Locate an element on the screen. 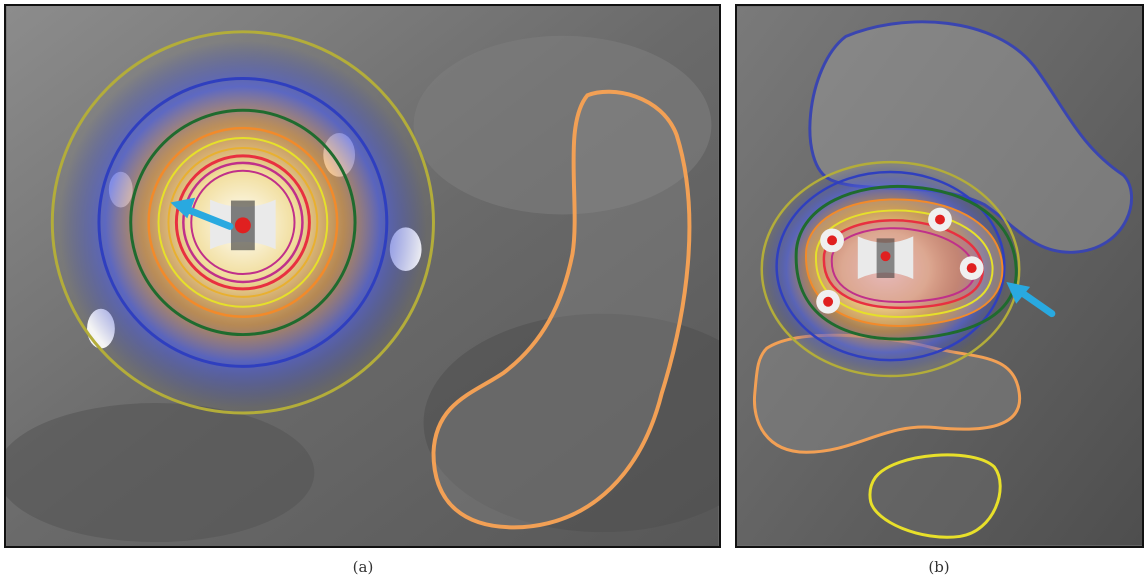 The image size is (1147, 588). isodose-contour-magenta2 is located at coordinates (243, 222).